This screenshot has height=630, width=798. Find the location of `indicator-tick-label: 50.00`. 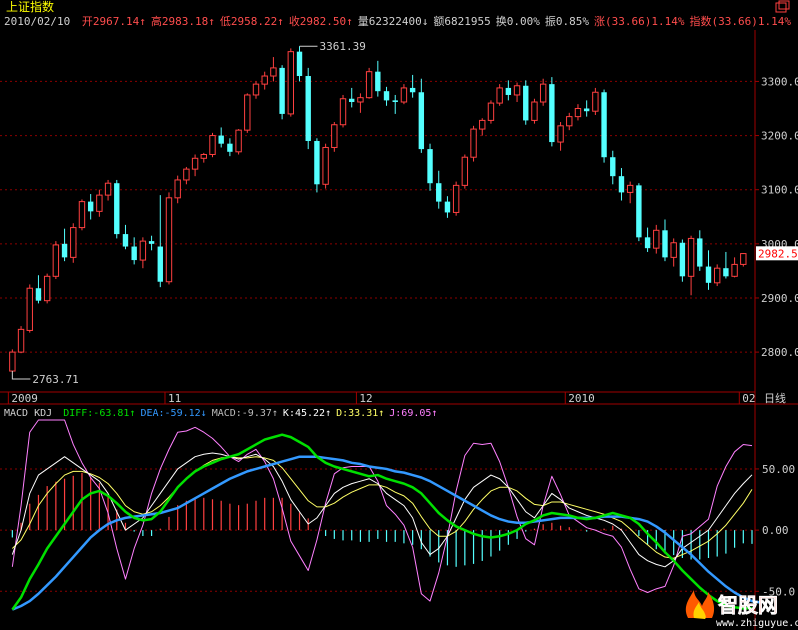

indicator-tick-label: 50.00 is located at coordinates (778, 469).